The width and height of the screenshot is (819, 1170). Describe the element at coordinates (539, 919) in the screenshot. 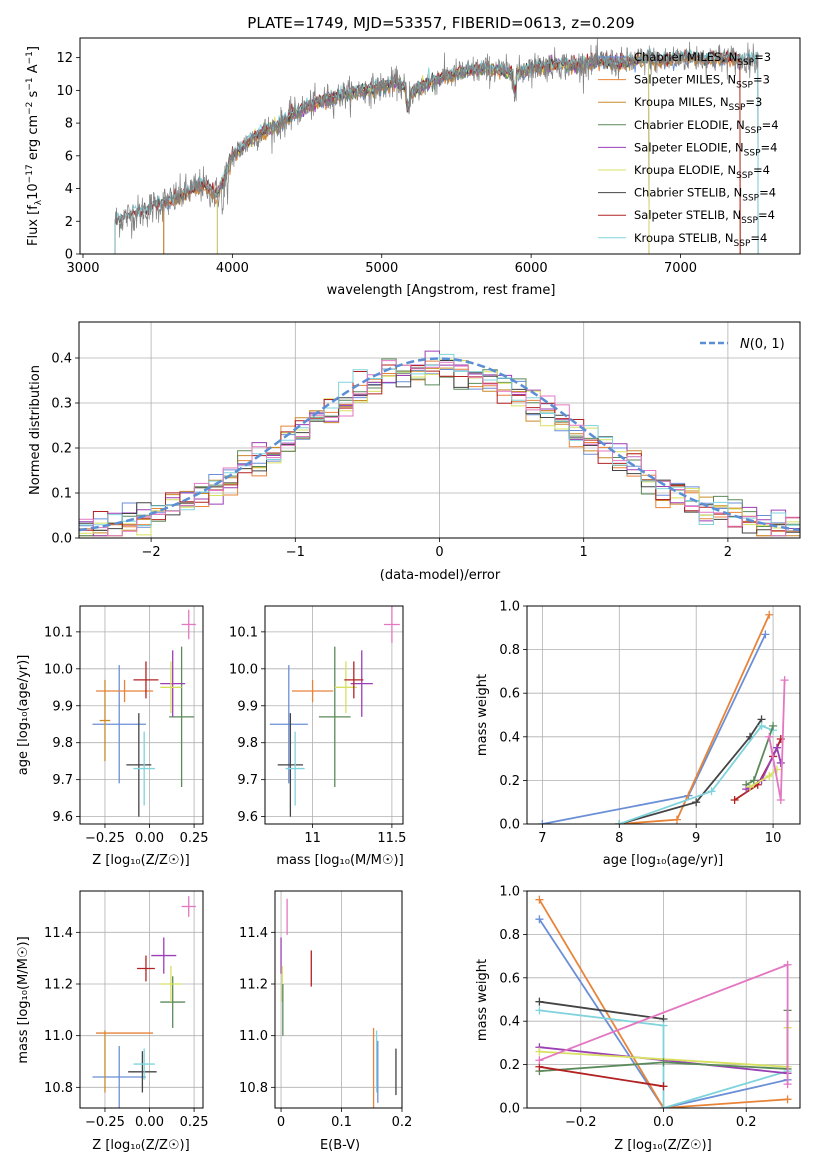

I see `weight-marker-chabrier_miles` at that location.